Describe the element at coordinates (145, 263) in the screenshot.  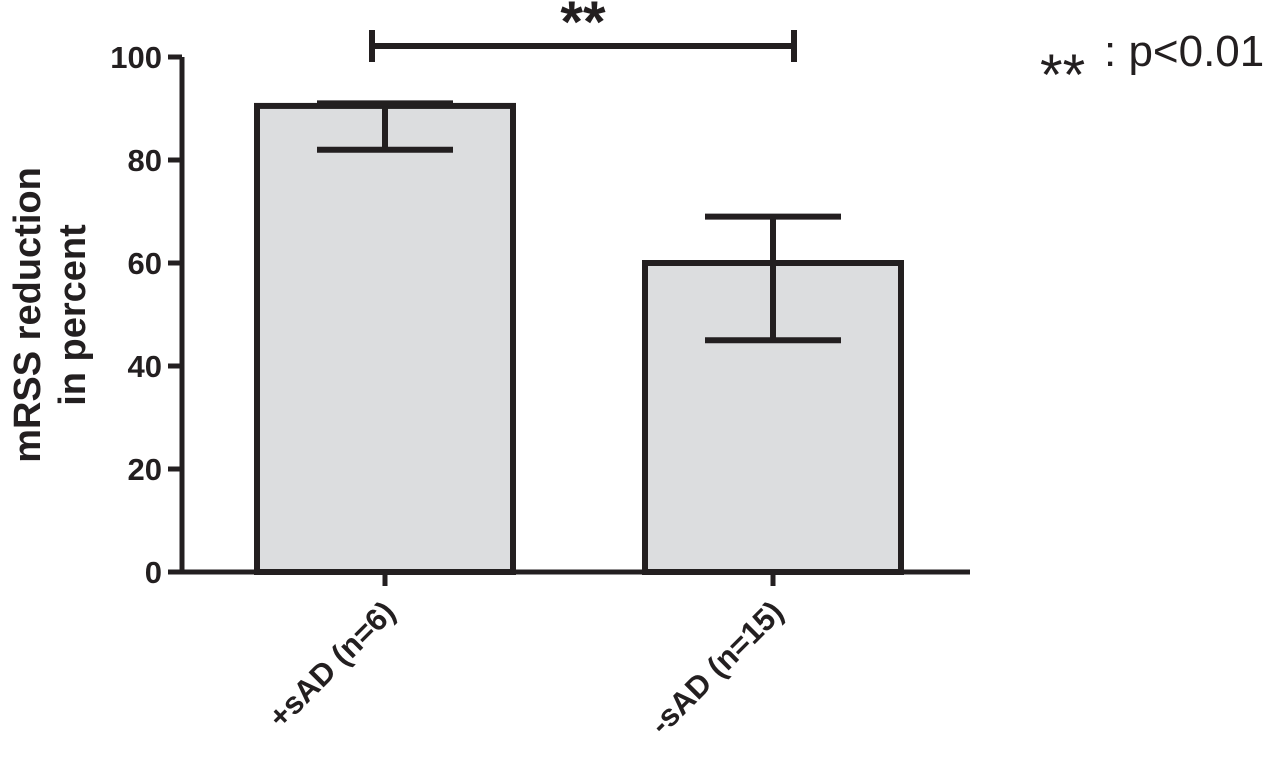
I see `y-tick-label-60: 60` at that location.